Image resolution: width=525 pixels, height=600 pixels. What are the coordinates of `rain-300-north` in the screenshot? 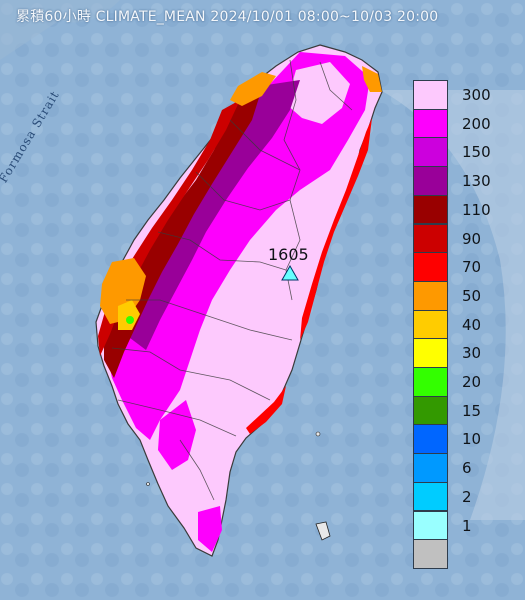 It's located at (318, 93).